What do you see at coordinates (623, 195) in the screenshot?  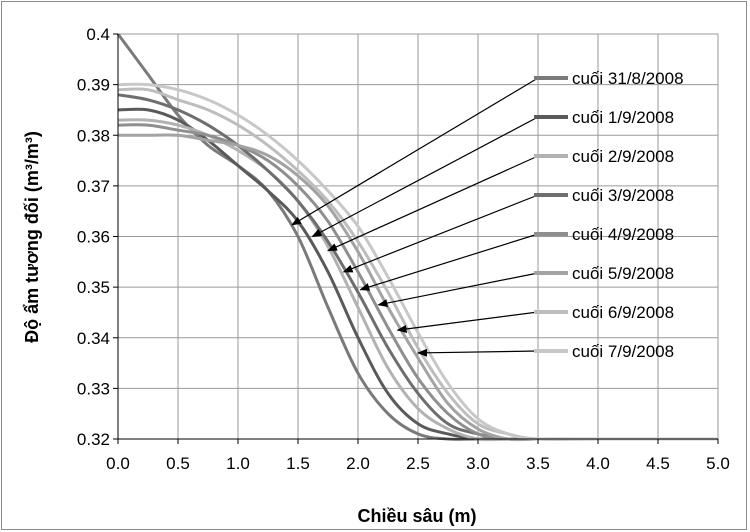 I see `legend-label-4: cuối 3/9/2008` at bounding box center [623, 195].